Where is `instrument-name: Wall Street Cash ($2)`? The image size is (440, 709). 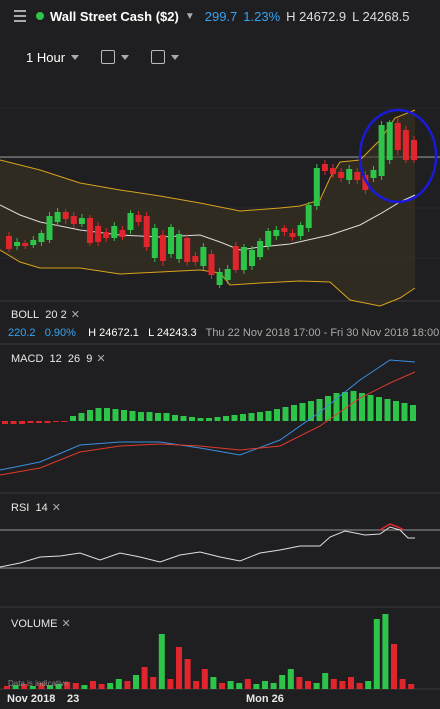
instrument-name: Wall Street Cash ($2) is located at coordinates (114, 16).